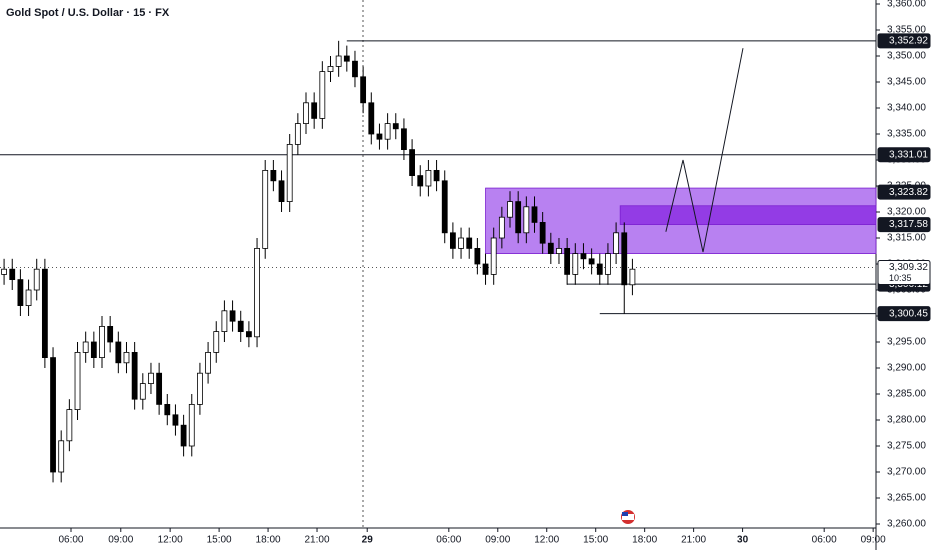 This screenshot has height=550, width=932. Describe the element at coordinates (908, 224) in the screenshot. I see `zone-tag-text: 3,317.58` at that location.